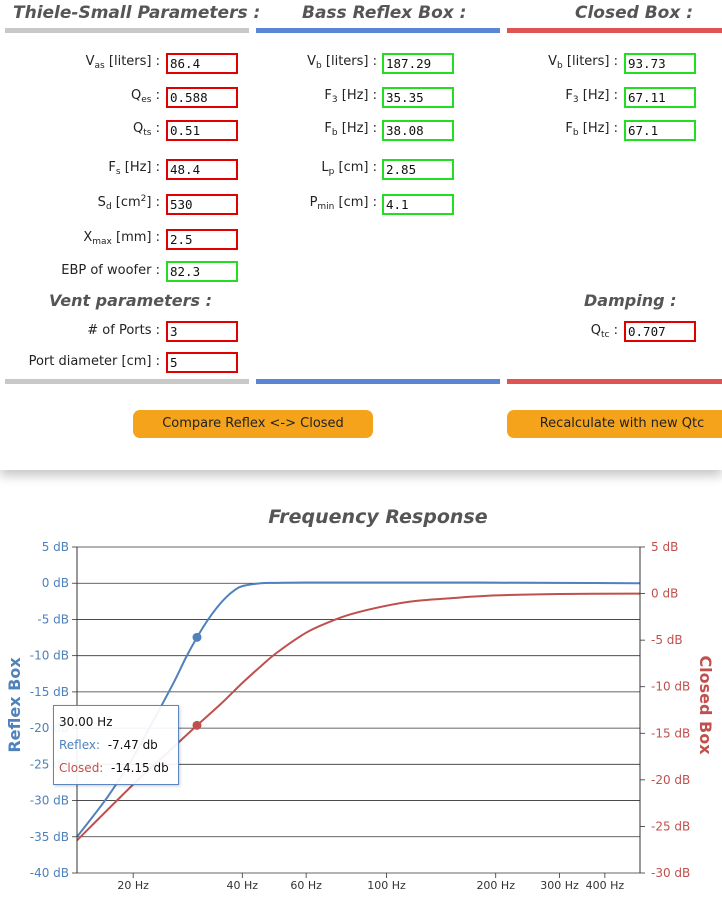 The image size is (722, 907). What do you see at coordinates (128, 203) in the screenshot?
I see `sd-label: Sd [cm2] :` at bounding box center [128, 203].